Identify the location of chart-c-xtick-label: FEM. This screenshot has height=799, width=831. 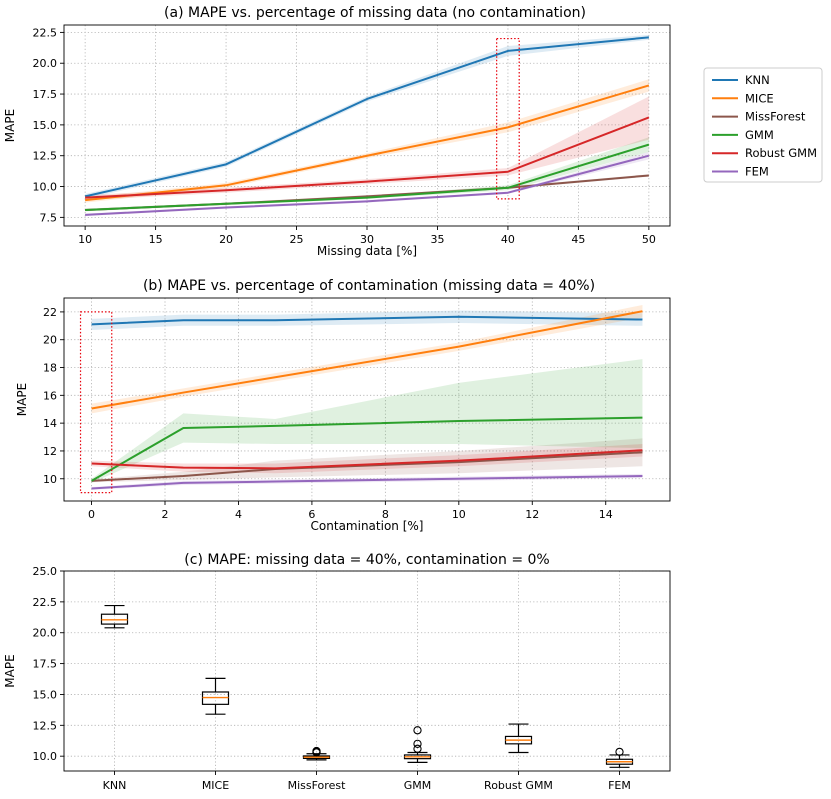
(619, 785).